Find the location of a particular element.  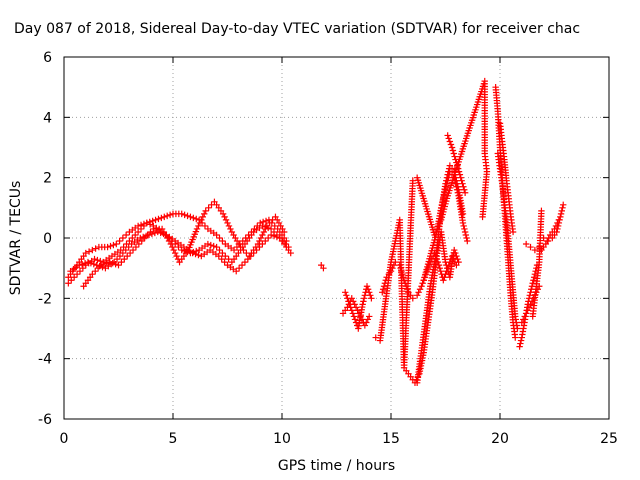

x-axis-label: GPS time / hours is located at coordinates (336, 466).